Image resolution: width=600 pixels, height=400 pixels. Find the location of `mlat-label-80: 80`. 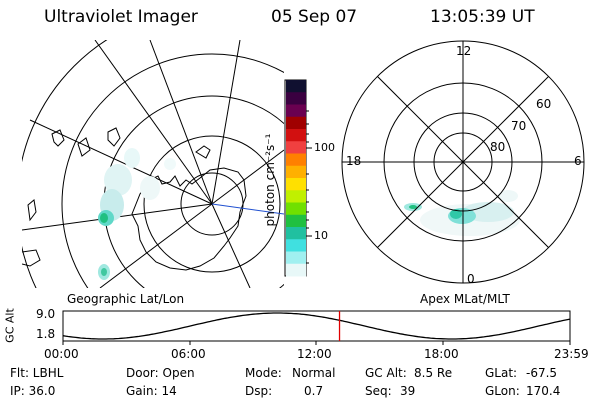

mlat-label-80: 80 is located at coordinates (498, 147).